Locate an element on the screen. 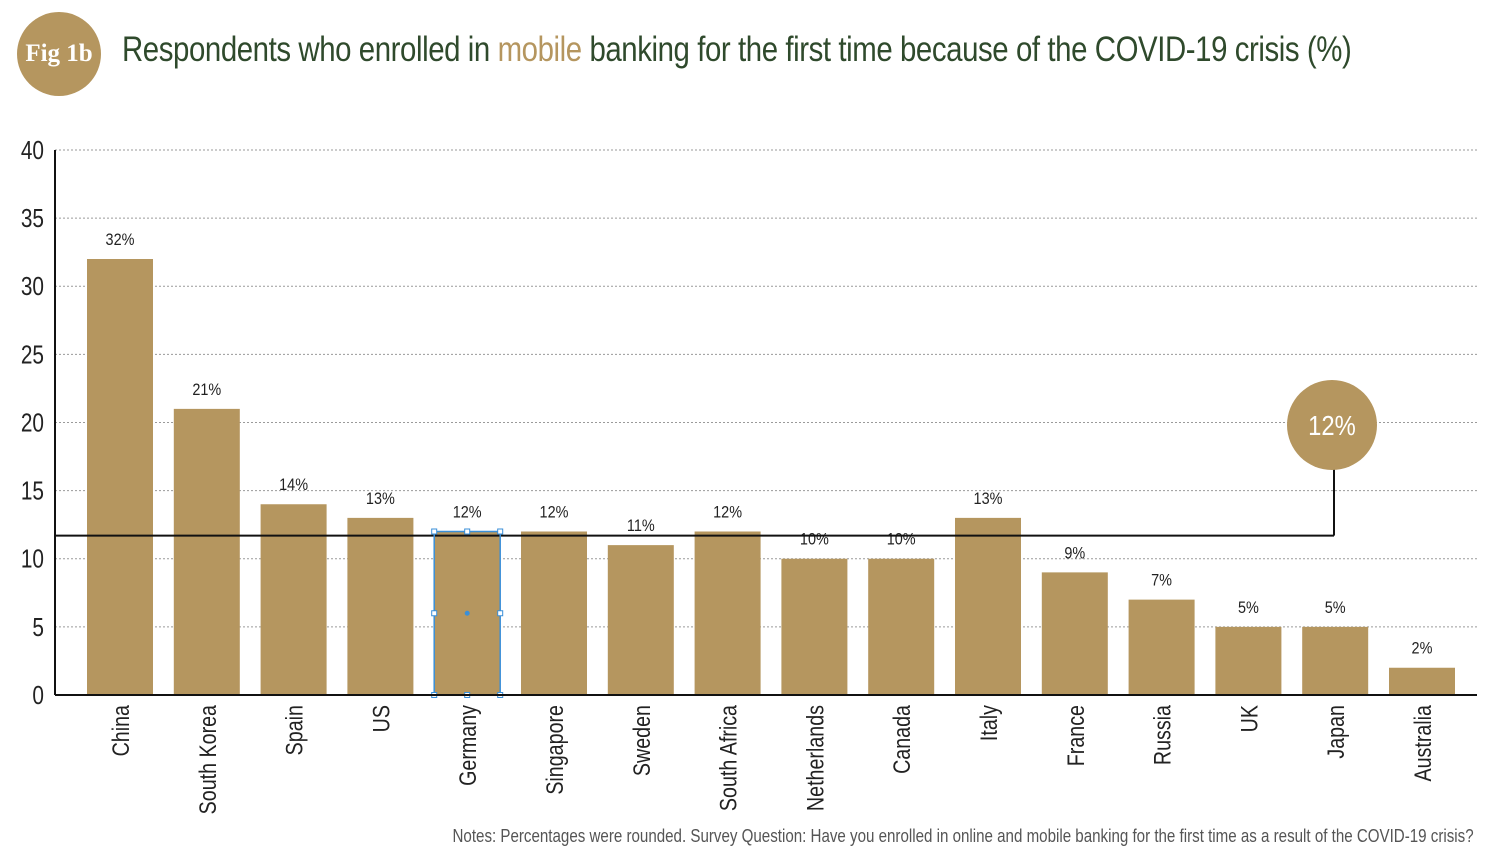  title-highlight: mobile is located at coordinates (540, 49).